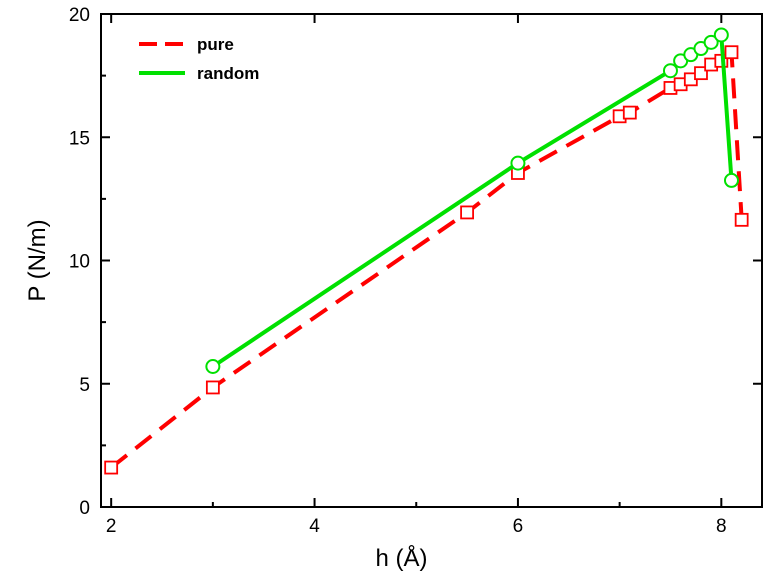  I want to click on x-axis-title: h (Å), so click(401, 558).